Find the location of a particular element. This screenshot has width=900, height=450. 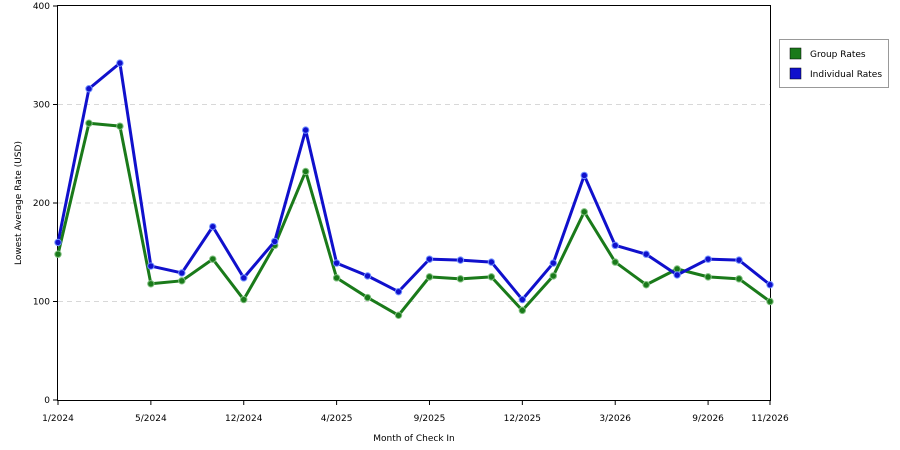

y-tick-label: 200 is located at coordinates (41, 204).